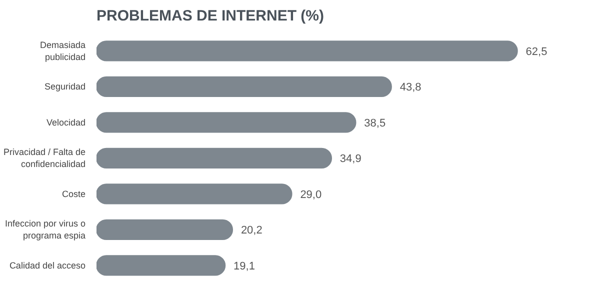 The height and width of the screenshot is (303, 607). Describe the element at coordinates (244, 266) in the screenshot. I see `data-label: 19,1` at that location.